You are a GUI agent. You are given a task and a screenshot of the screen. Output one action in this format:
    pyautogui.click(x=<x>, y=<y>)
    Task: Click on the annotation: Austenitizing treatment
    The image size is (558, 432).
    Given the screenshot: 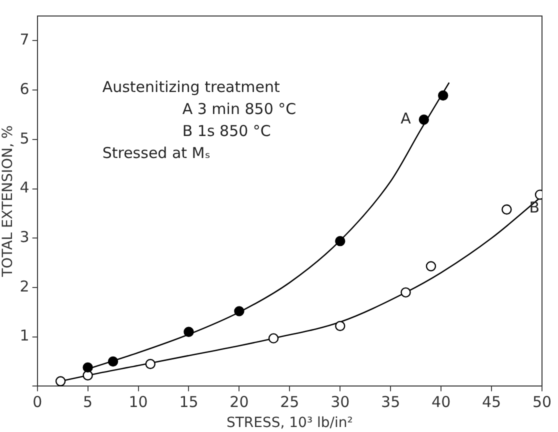 What is the action you would take?
    pyautogui.click(x=191, y=87)
    